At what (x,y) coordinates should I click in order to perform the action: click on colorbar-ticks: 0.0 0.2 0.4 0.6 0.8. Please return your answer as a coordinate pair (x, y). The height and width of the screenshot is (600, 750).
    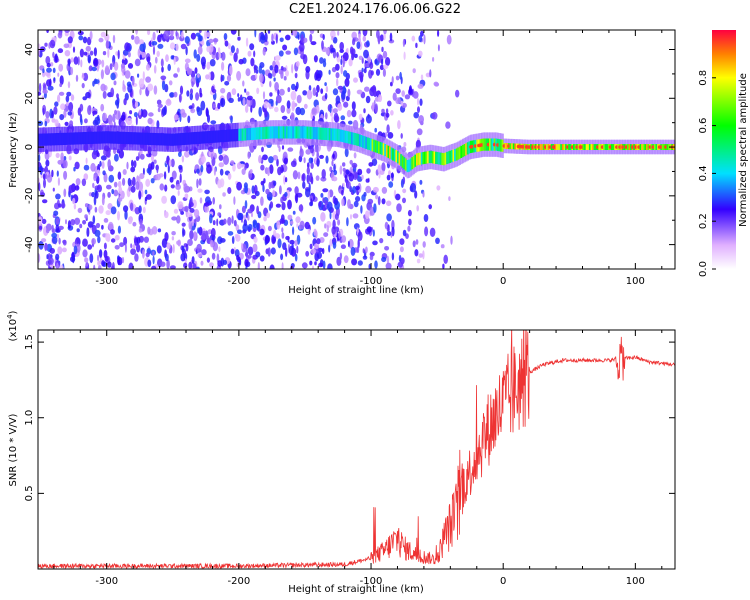
    Looking at the image, I should click on (707, 173).